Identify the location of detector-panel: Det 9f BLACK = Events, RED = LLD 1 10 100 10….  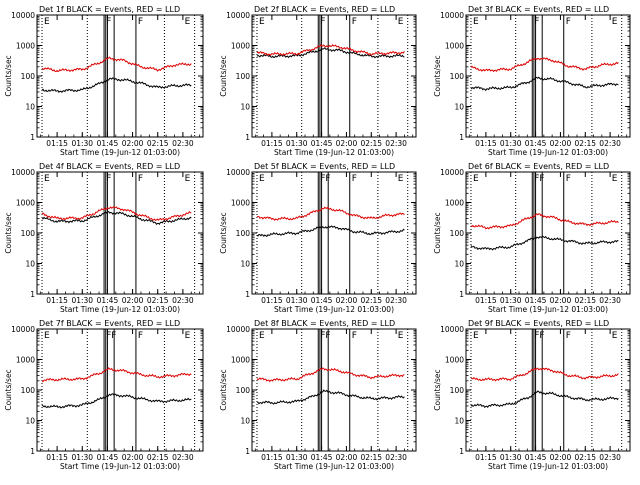
(532, 395).